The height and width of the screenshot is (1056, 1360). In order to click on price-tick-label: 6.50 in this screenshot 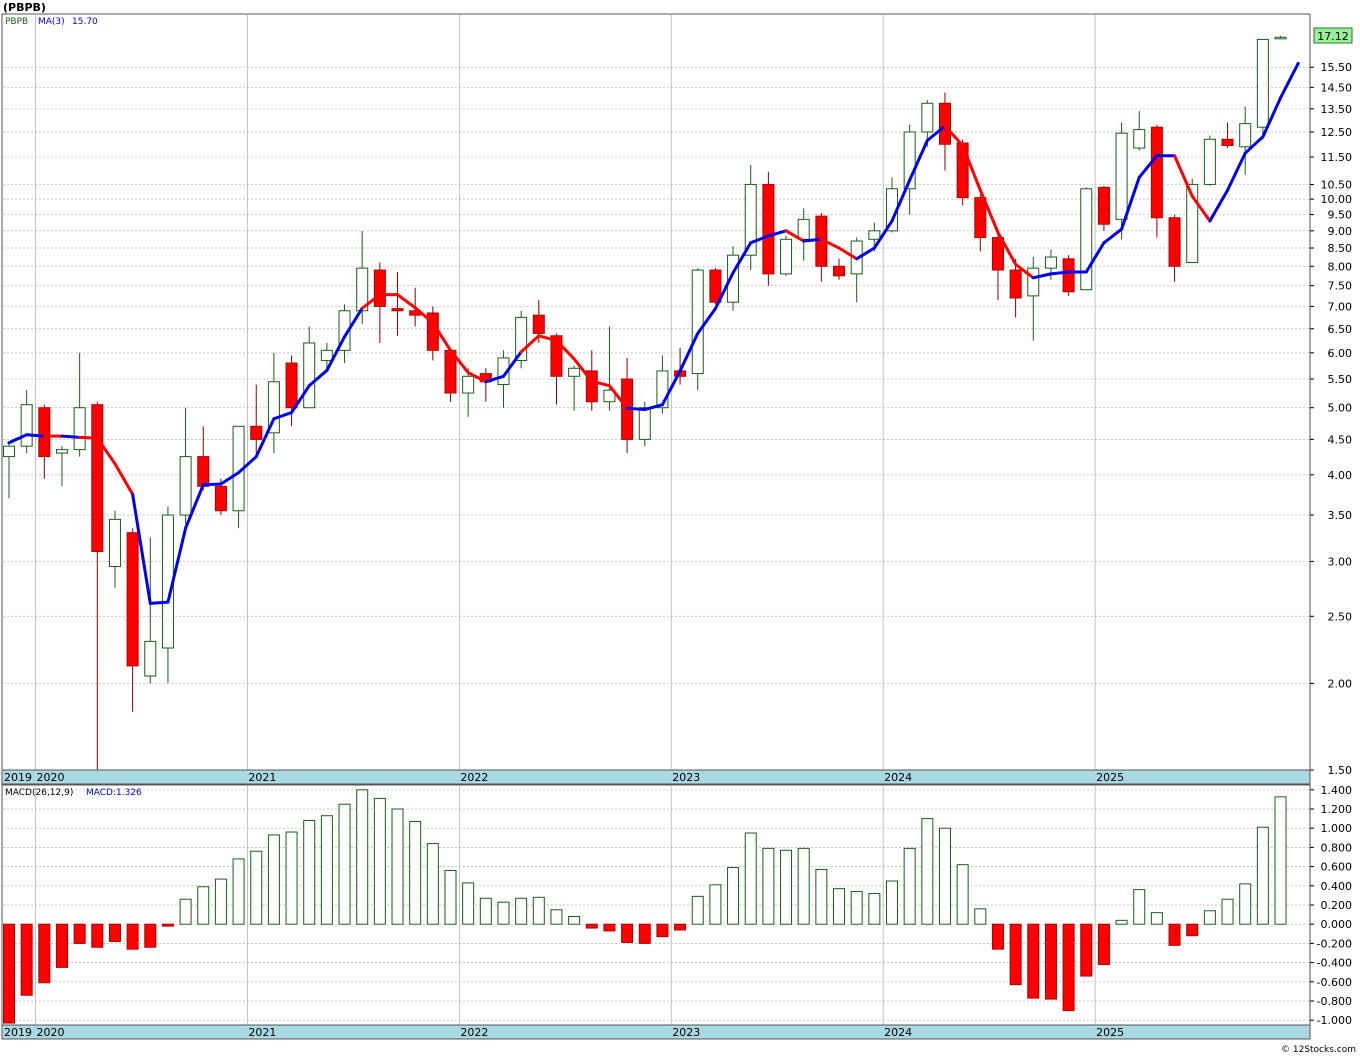, I will do `click(1340, 329)`.